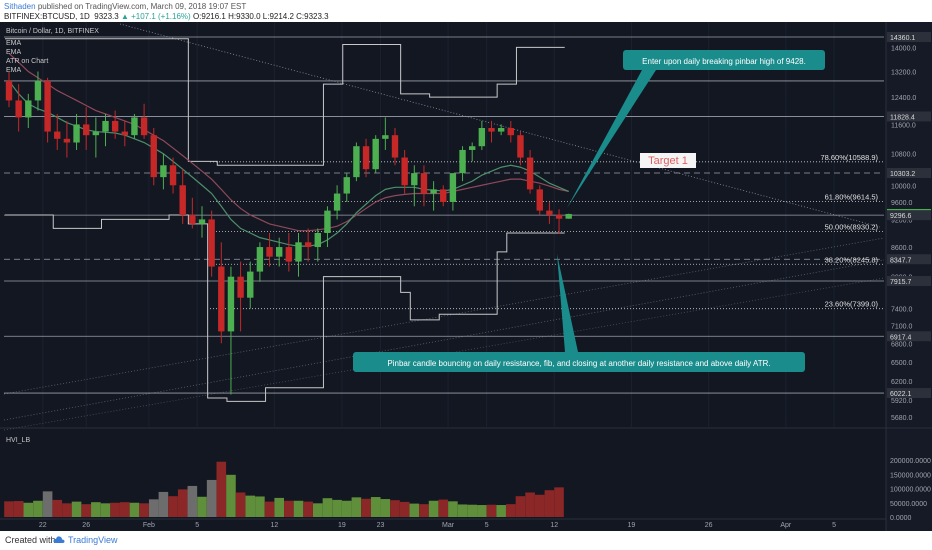 The image size is (932, 550). I want to click on author-link: Sithaden, so click(20, 6).